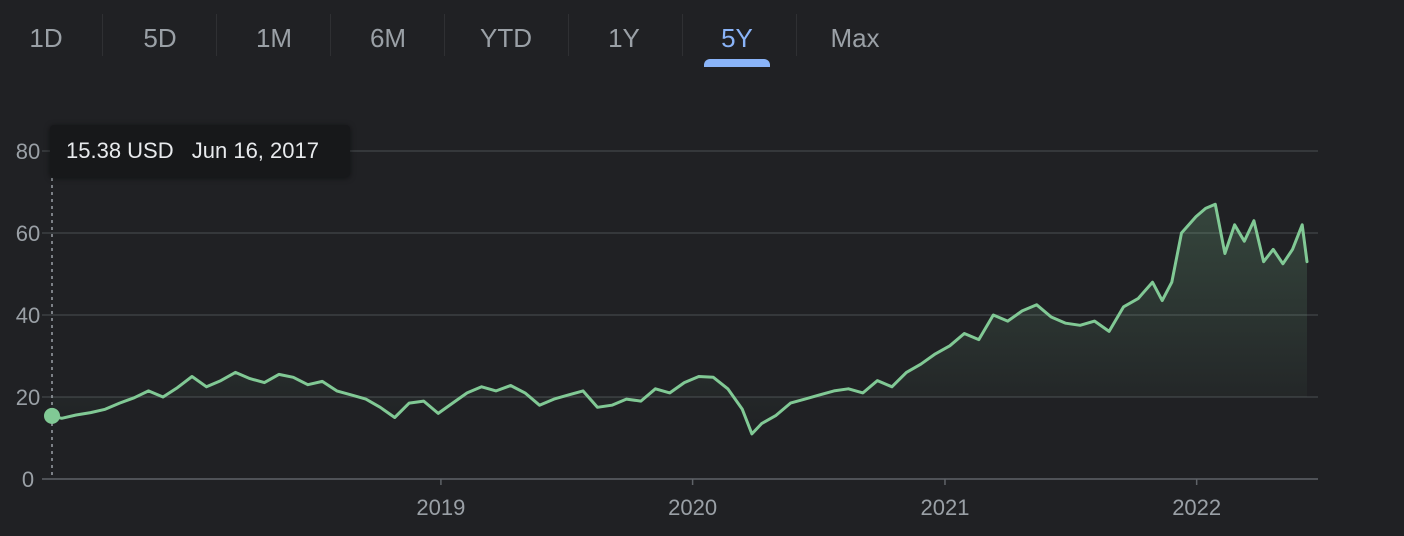 This screenshot has width=1404, height=536. Describe the element at coordinates (28, 233) in the screenshot. I see `y-tick-label: 60` at that location.